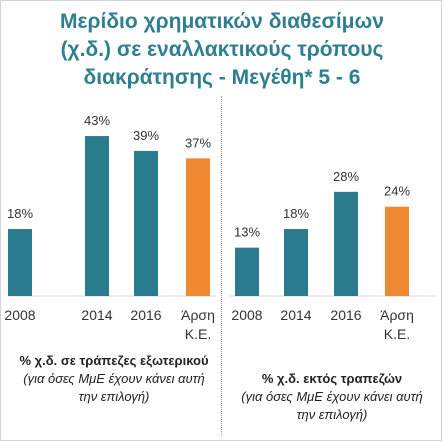 The width and height of the screenshot is (444, 443). Describe the element at coordinates (146, 223) in the screenshot. I see `bar-1-2016` at that location.